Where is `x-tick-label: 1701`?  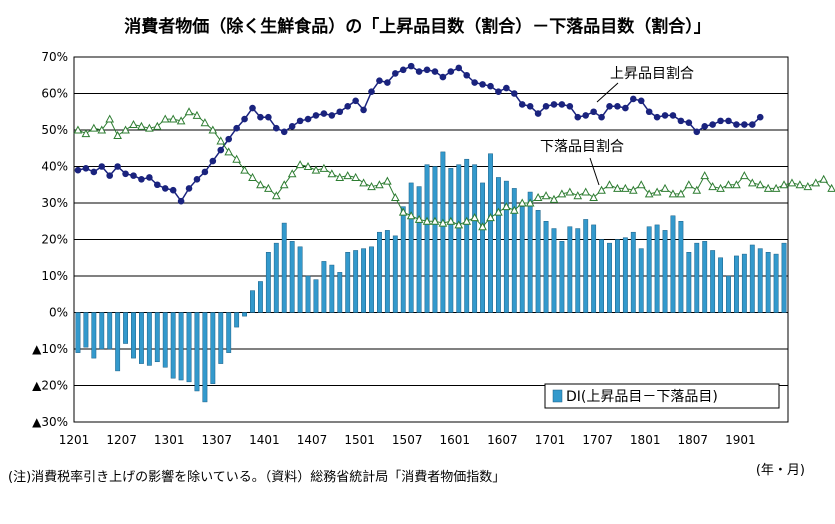
x-tick-label: 1701 is located at coordinates (550, 440).